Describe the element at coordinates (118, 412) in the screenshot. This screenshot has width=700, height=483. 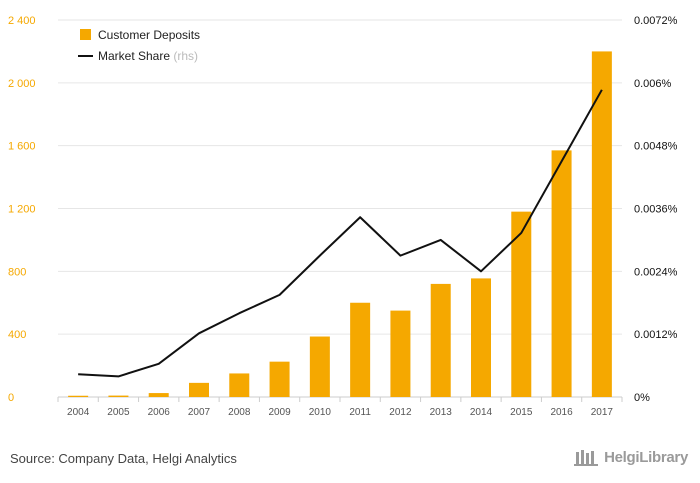
I see `x-tick-label: 2005` at that location.